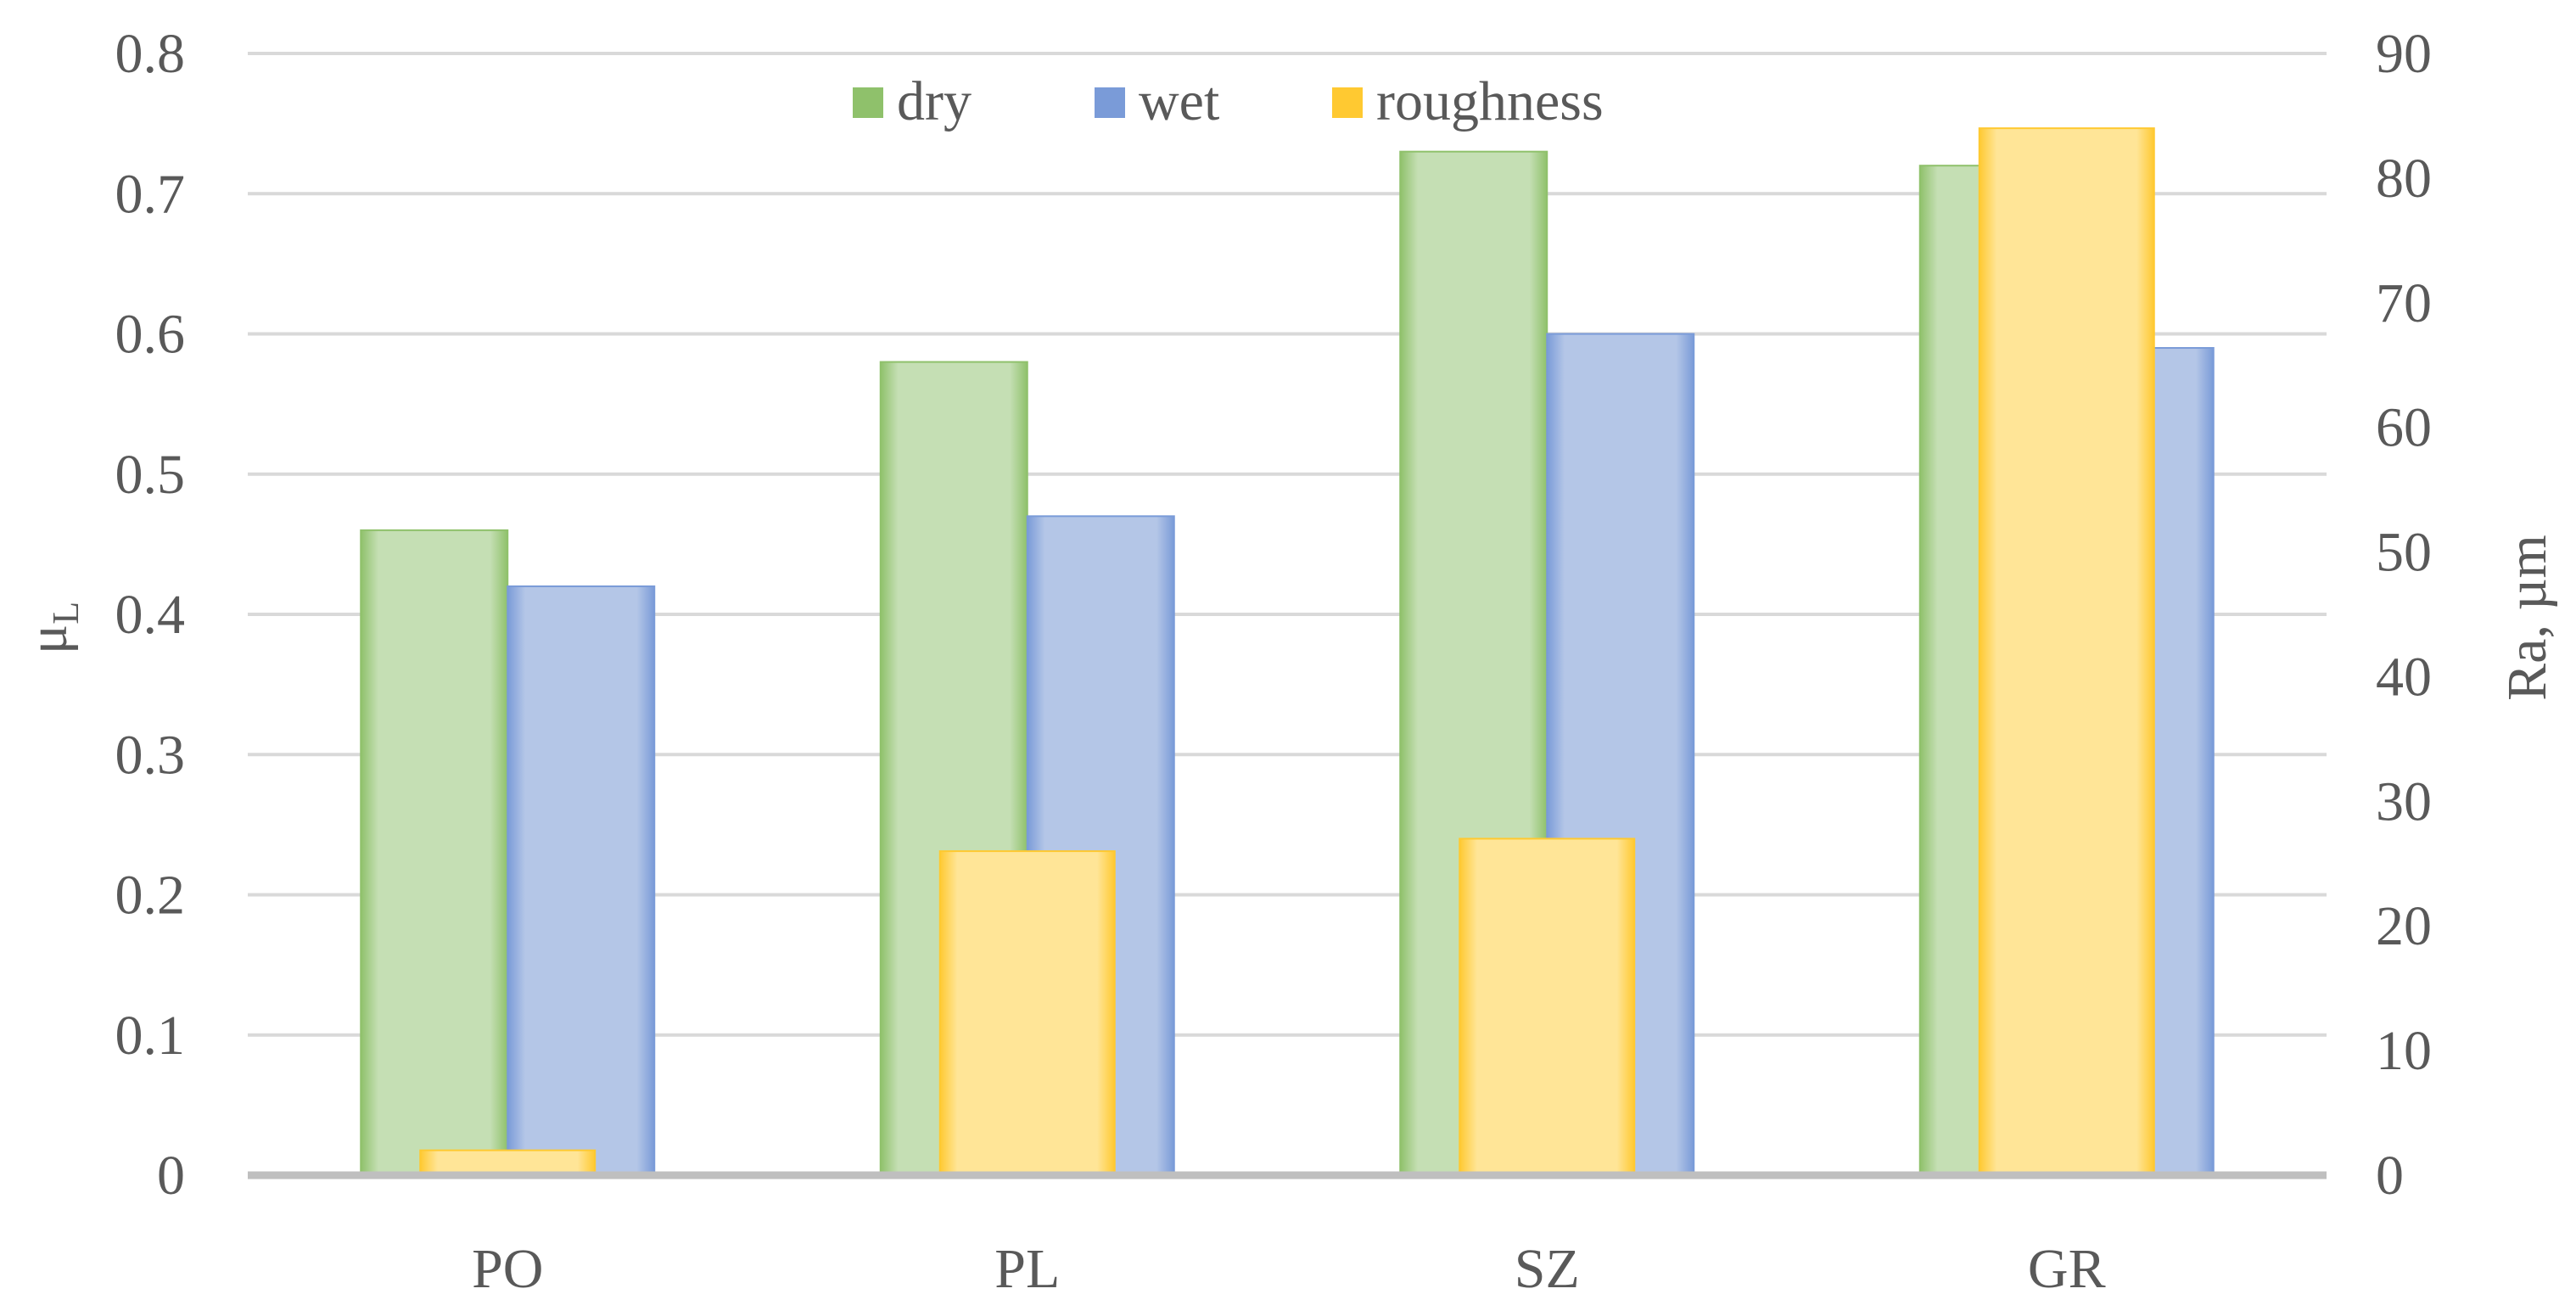  I want to click on x-axis-ticks: PO PL SZ GR, so click(1289, 1269).